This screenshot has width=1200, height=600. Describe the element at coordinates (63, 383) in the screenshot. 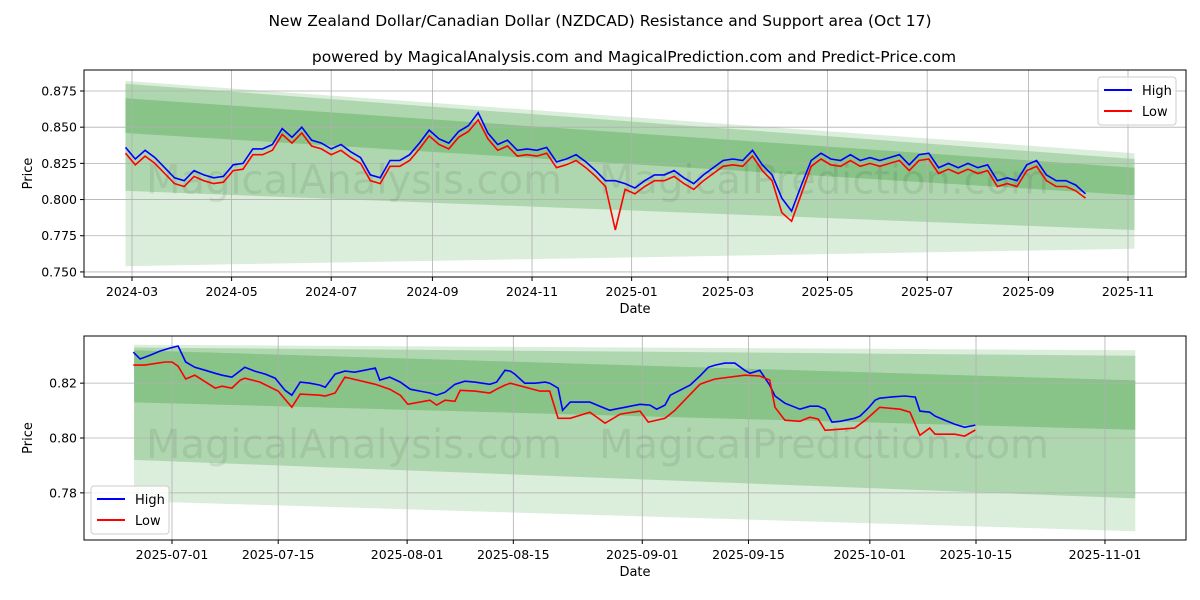

I see `y-tick-label: 0.82` at that location.